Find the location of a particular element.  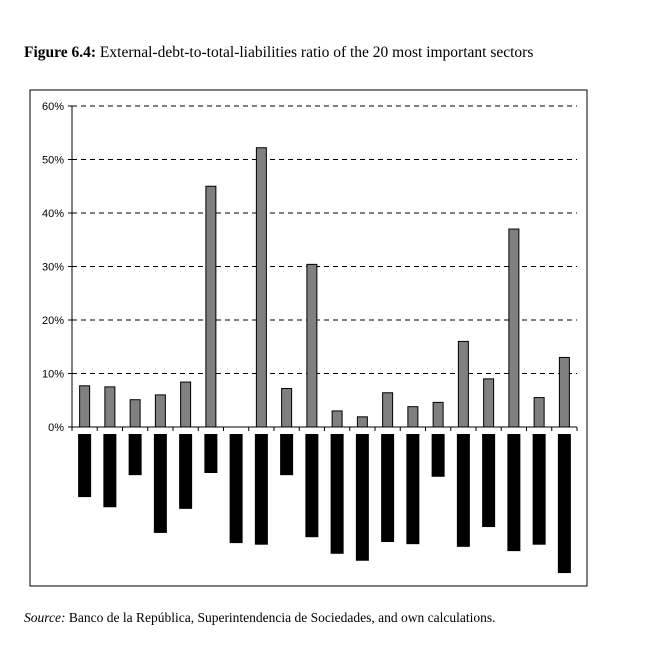

figure-label: Figure 6.4: is located at coordinates (60, 52).